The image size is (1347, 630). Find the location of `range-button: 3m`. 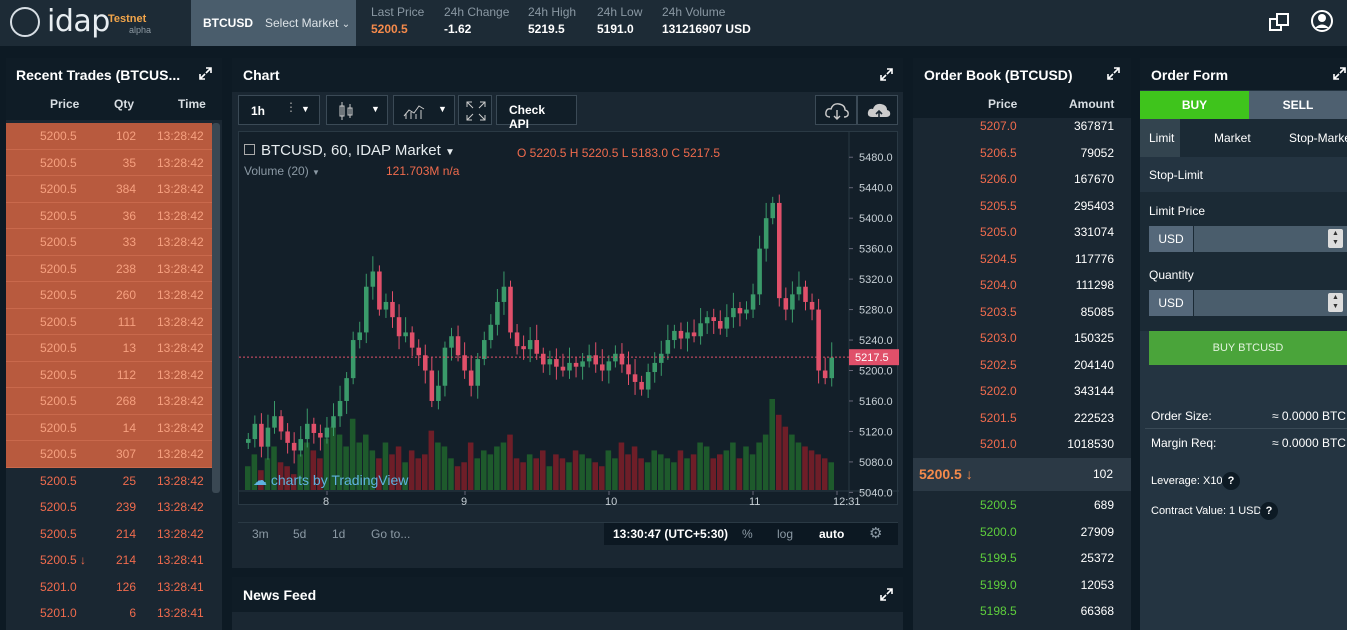

range-button: 3m is located at coordinates (260, 534).